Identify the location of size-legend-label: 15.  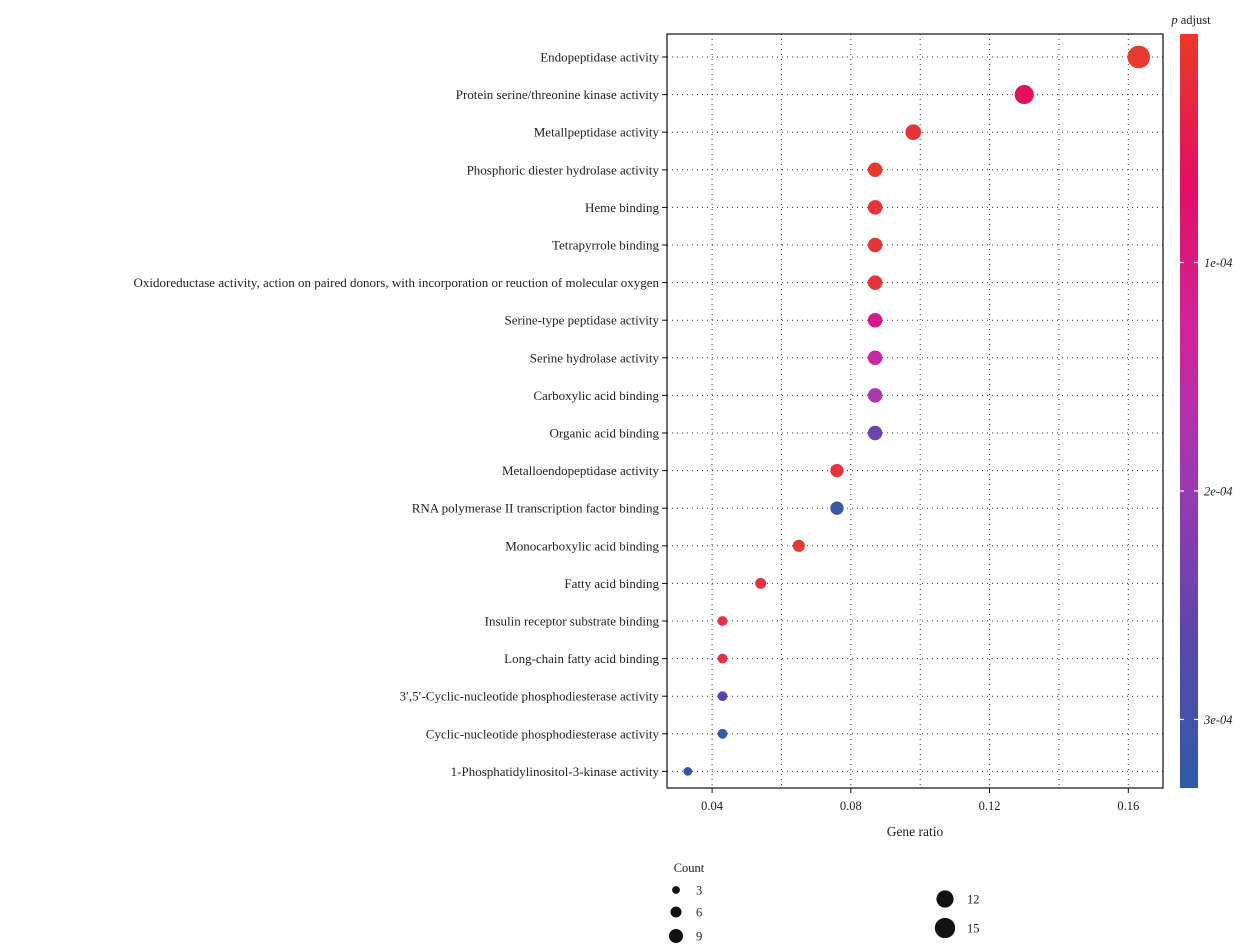
(973, 929).